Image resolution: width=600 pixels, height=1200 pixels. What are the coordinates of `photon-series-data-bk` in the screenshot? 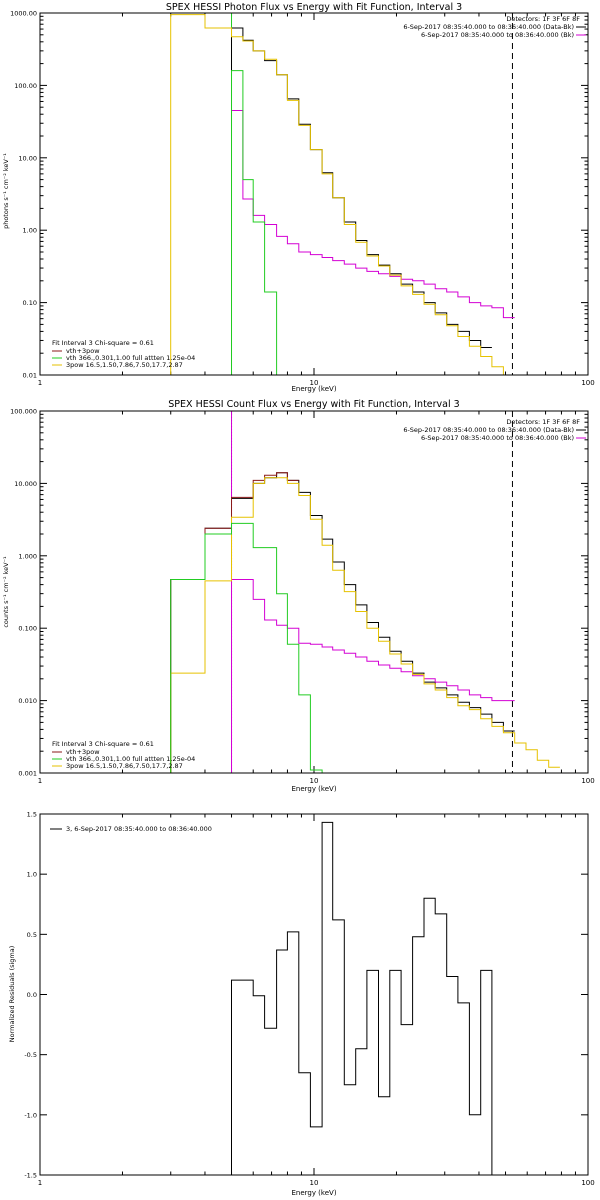 It's located at (361, 201).